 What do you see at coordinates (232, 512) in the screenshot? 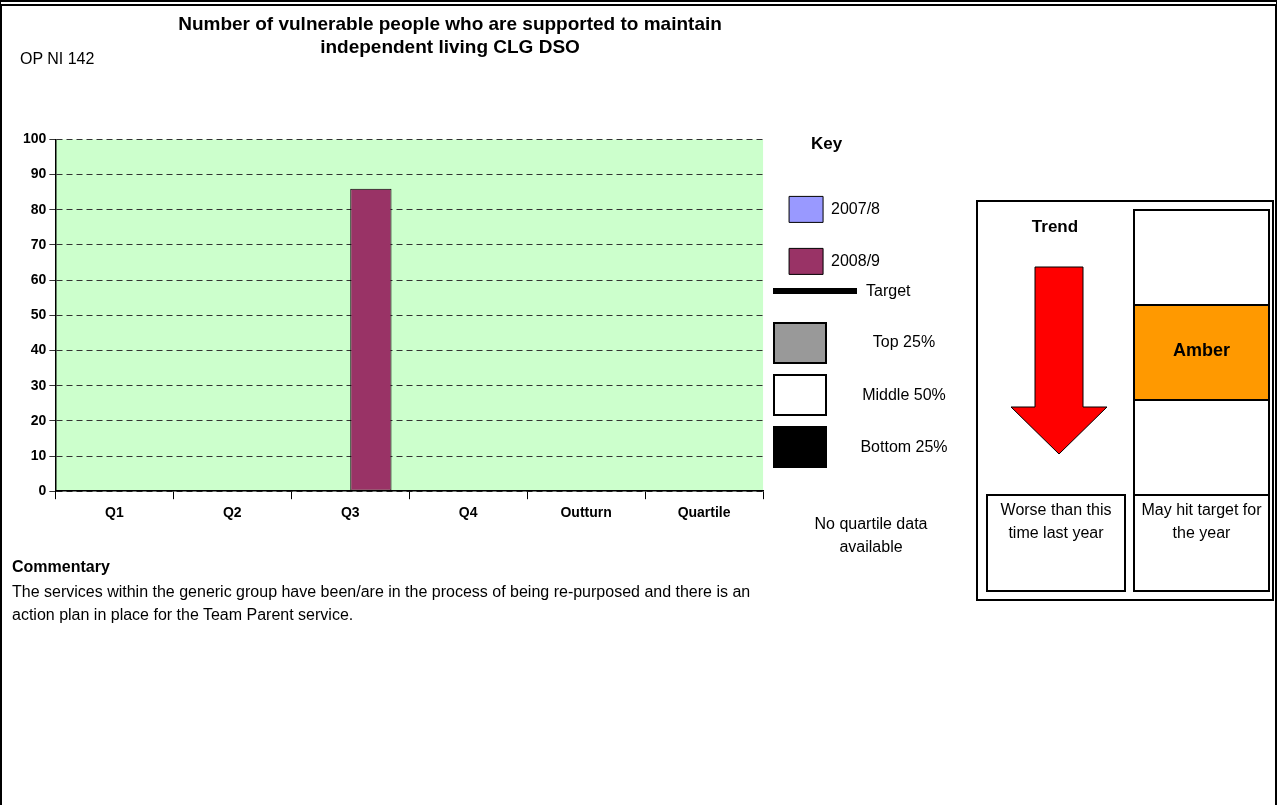
I see `x-tick-label: Q2` at bounding box center [232, 512].